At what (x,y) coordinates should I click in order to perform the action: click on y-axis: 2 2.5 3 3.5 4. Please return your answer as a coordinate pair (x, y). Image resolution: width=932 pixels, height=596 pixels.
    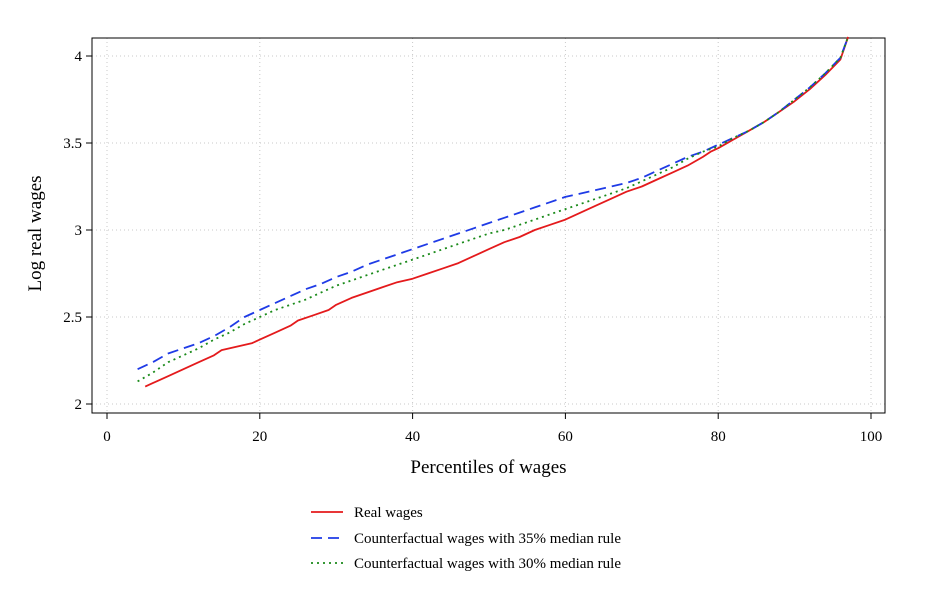
    Looking at the image, I should click on (77, 231).